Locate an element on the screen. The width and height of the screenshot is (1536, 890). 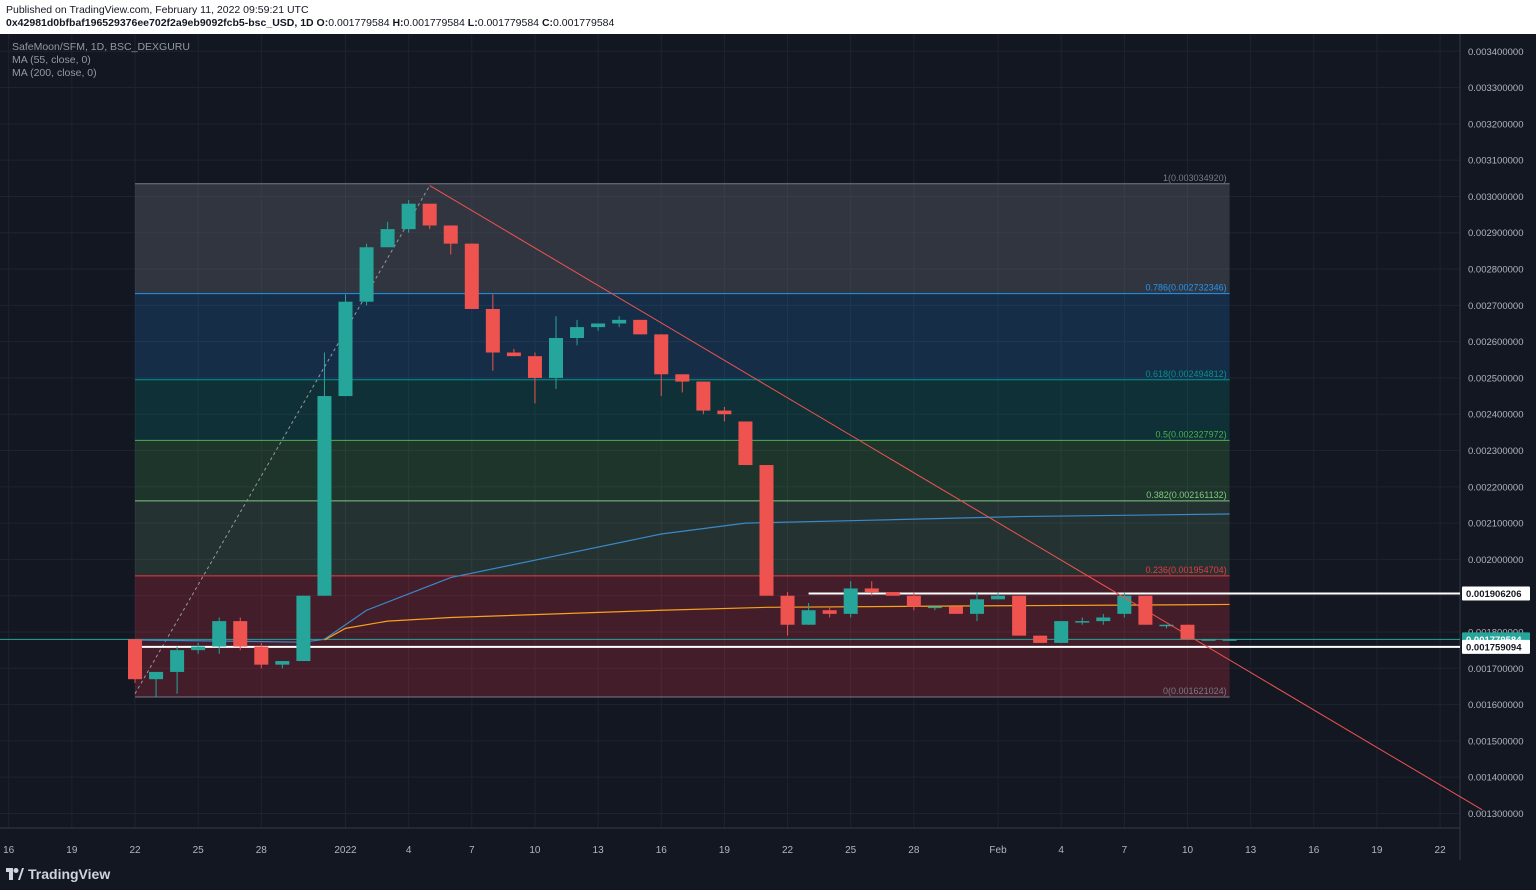
x-tick-label: 25 is located at coordinates (199, 850).